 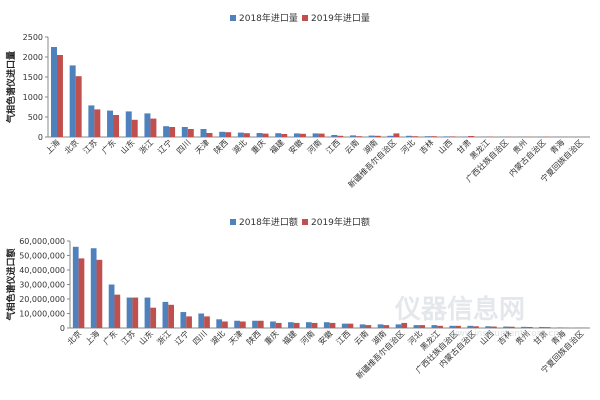 I want to click on x-tick-label: 湖北, so click(x=218, y=338).